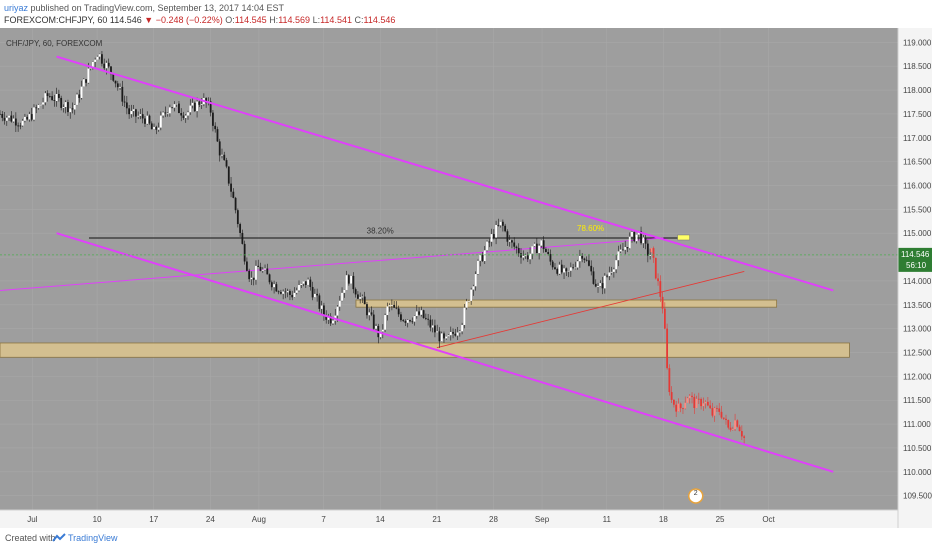 This screenshot has height=550, width=932. Describe the element at coordinates (336, 20) in the screenshot. I see `low-value: 114.541` at that location.